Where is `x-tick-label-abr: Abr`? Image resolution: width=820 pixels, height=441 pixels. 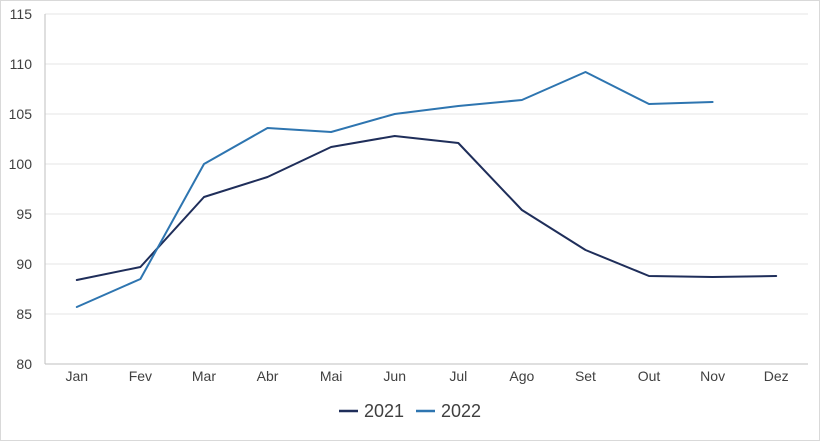 x-tick-label-abr: Abr is located at coordinates (268, 376).